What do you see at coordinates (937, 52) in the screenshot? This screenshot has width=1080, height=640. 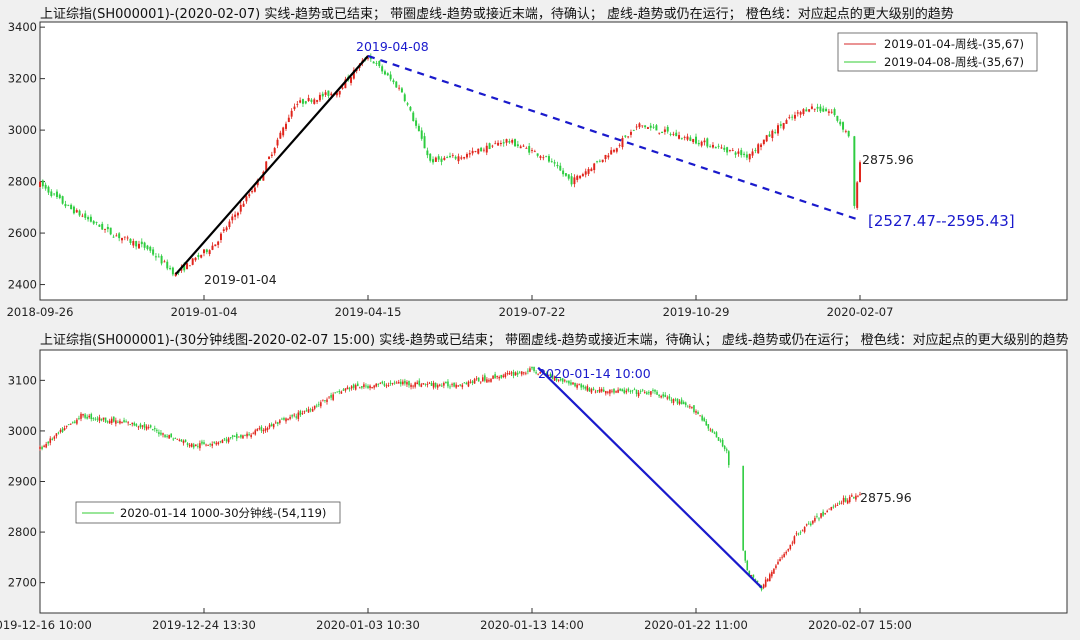 I see `top-legend-box` at bounding box center [937, 52].